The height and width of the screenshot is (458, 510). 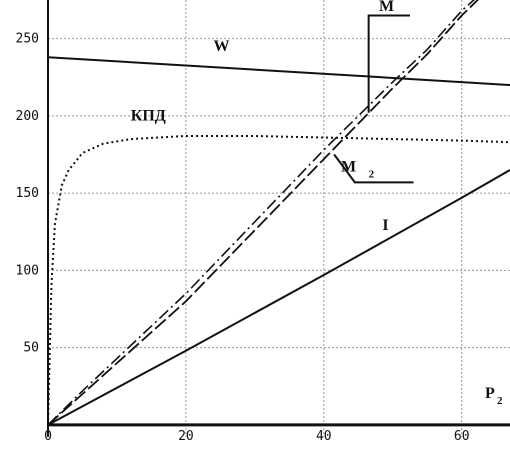 I want to click on x-tick-label: 60, so click(x=462, y=436).